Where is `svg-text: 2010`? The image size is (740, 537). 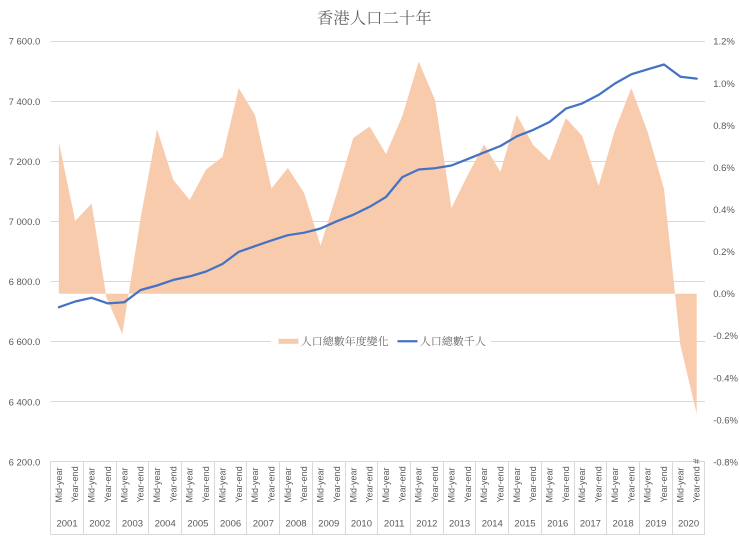
svg-text: 2010 is located at coordinates (361, 523).